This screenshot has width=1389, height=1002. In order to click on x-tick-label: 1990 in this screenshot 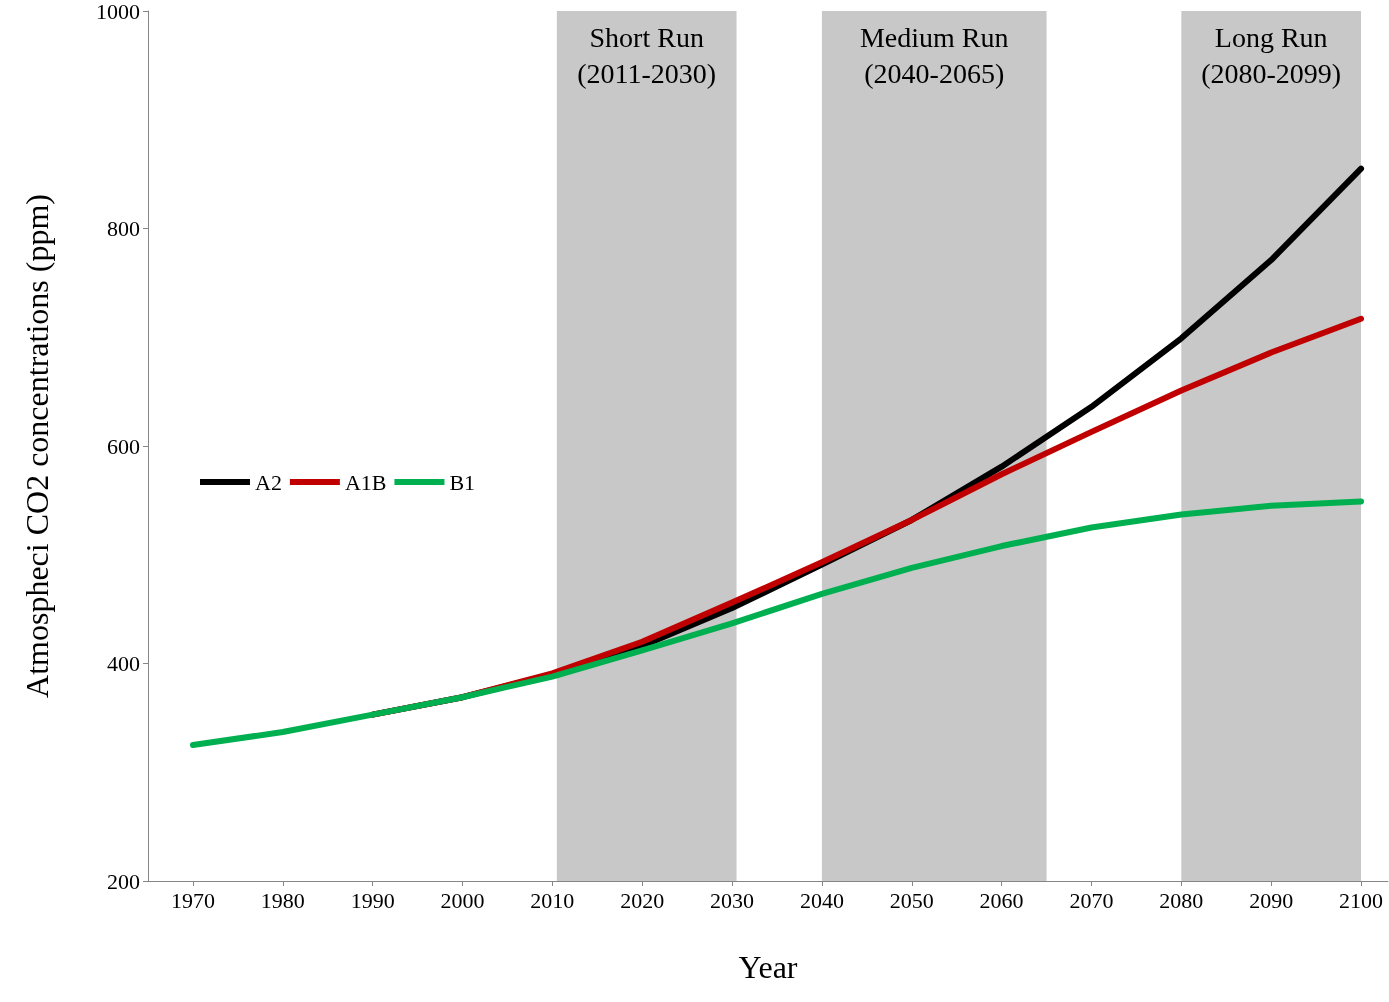, I will do `click(372, 900)`.